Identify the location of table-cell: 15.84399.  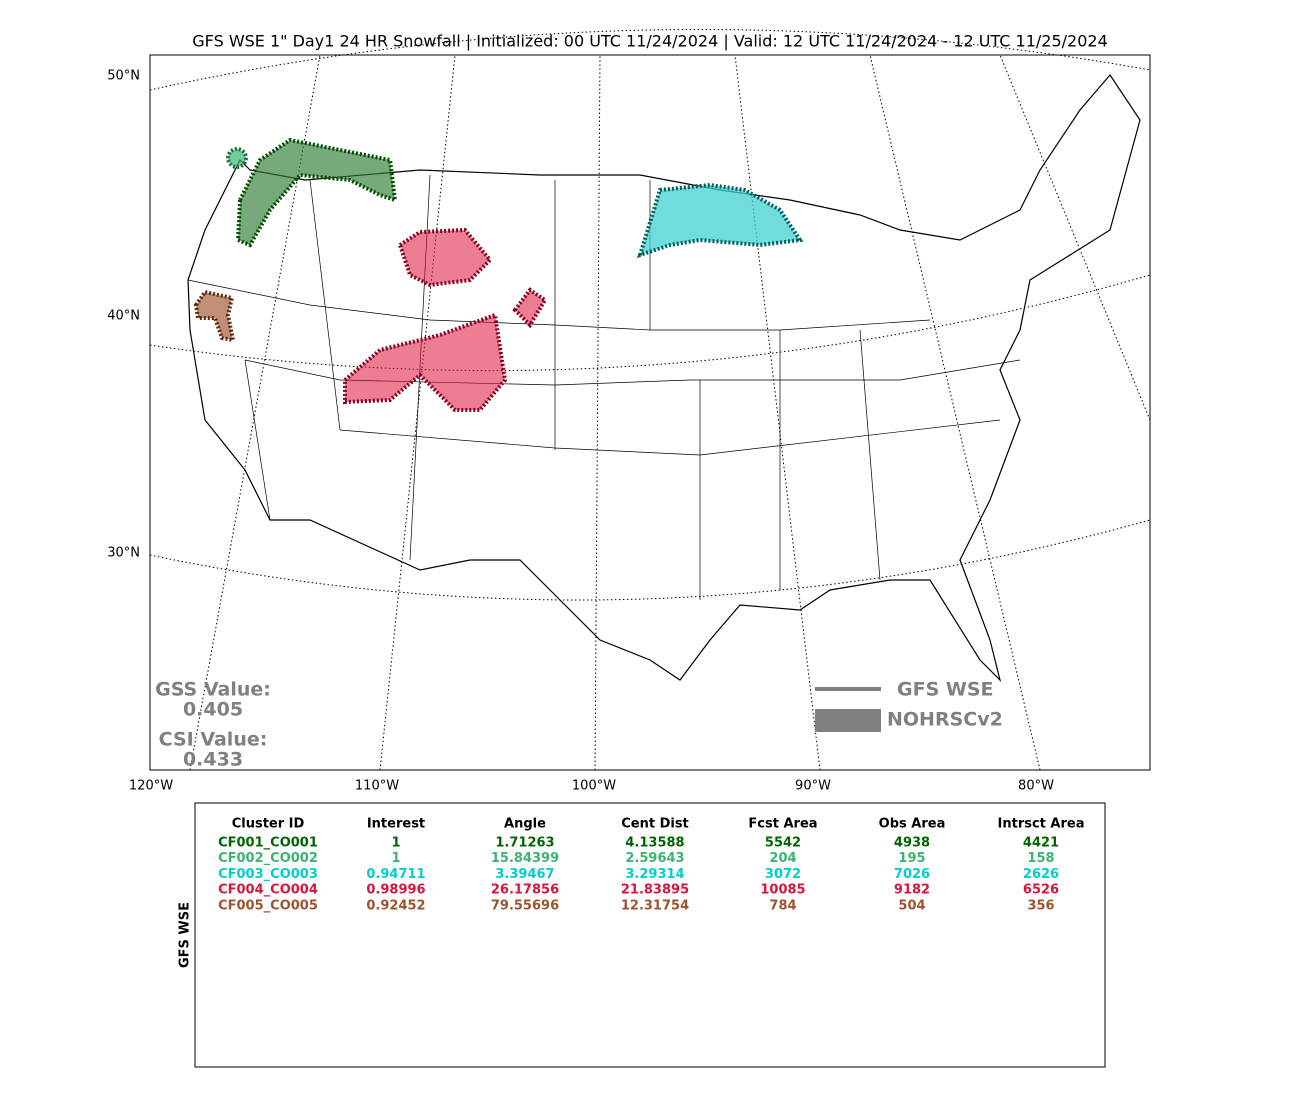
(525, 858).